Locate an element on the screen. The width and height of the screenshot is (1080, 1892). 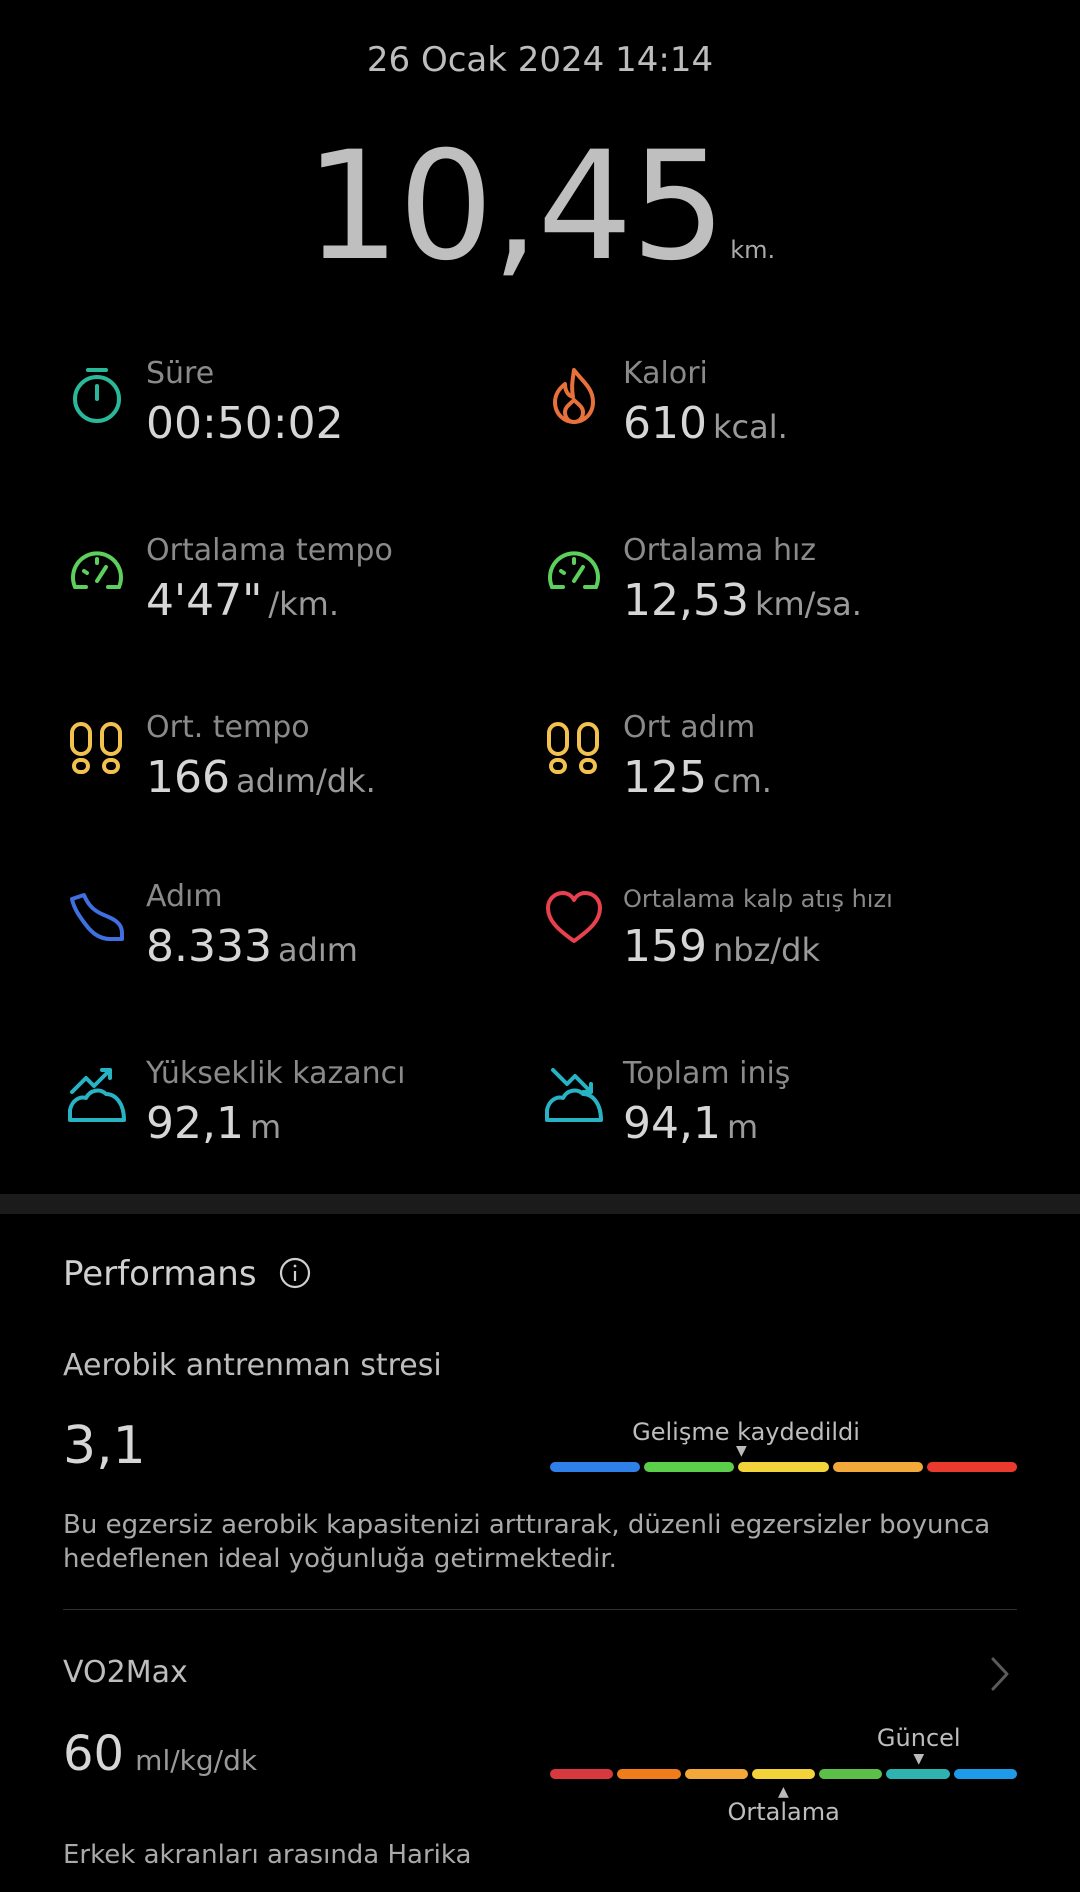
distance-value: 10,45 is located at coordinates (515, 207).